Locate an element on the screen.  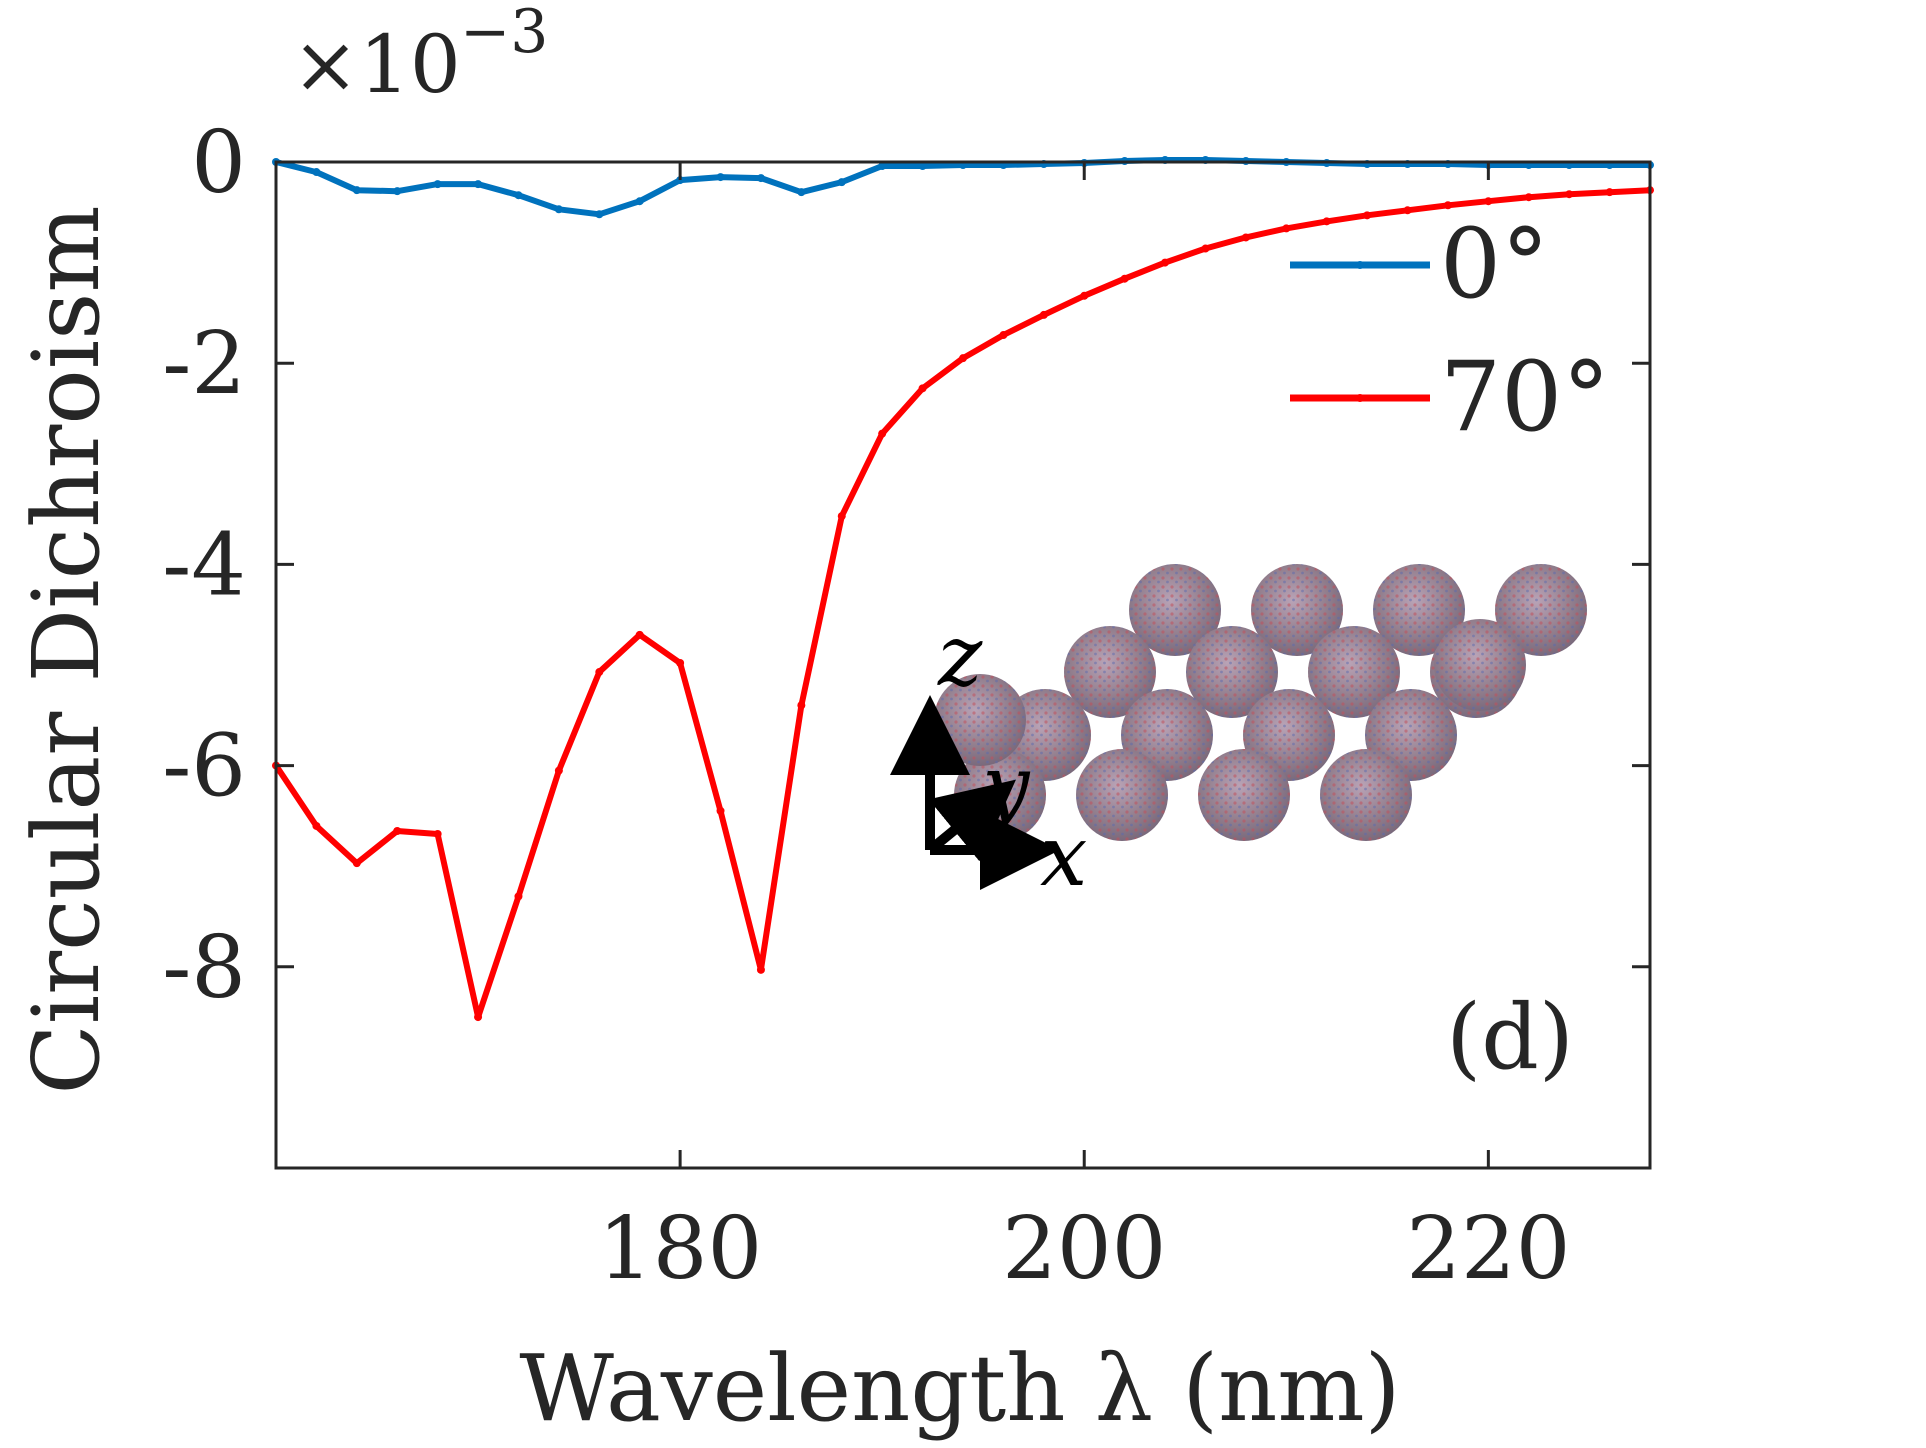
x-tick-label-200: 200 is located at coordinates (1084, 1249).